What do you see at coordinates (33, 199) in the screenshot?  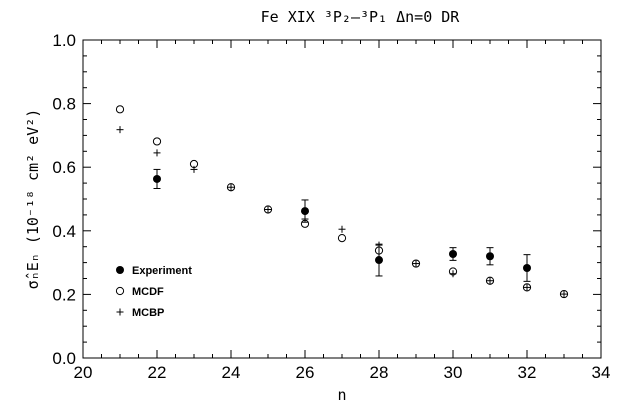 I see `y-axis-label: σ̂ₙEₙ (10⁻¹⁸ cm² eV²)` at bounding box center [33, 199].